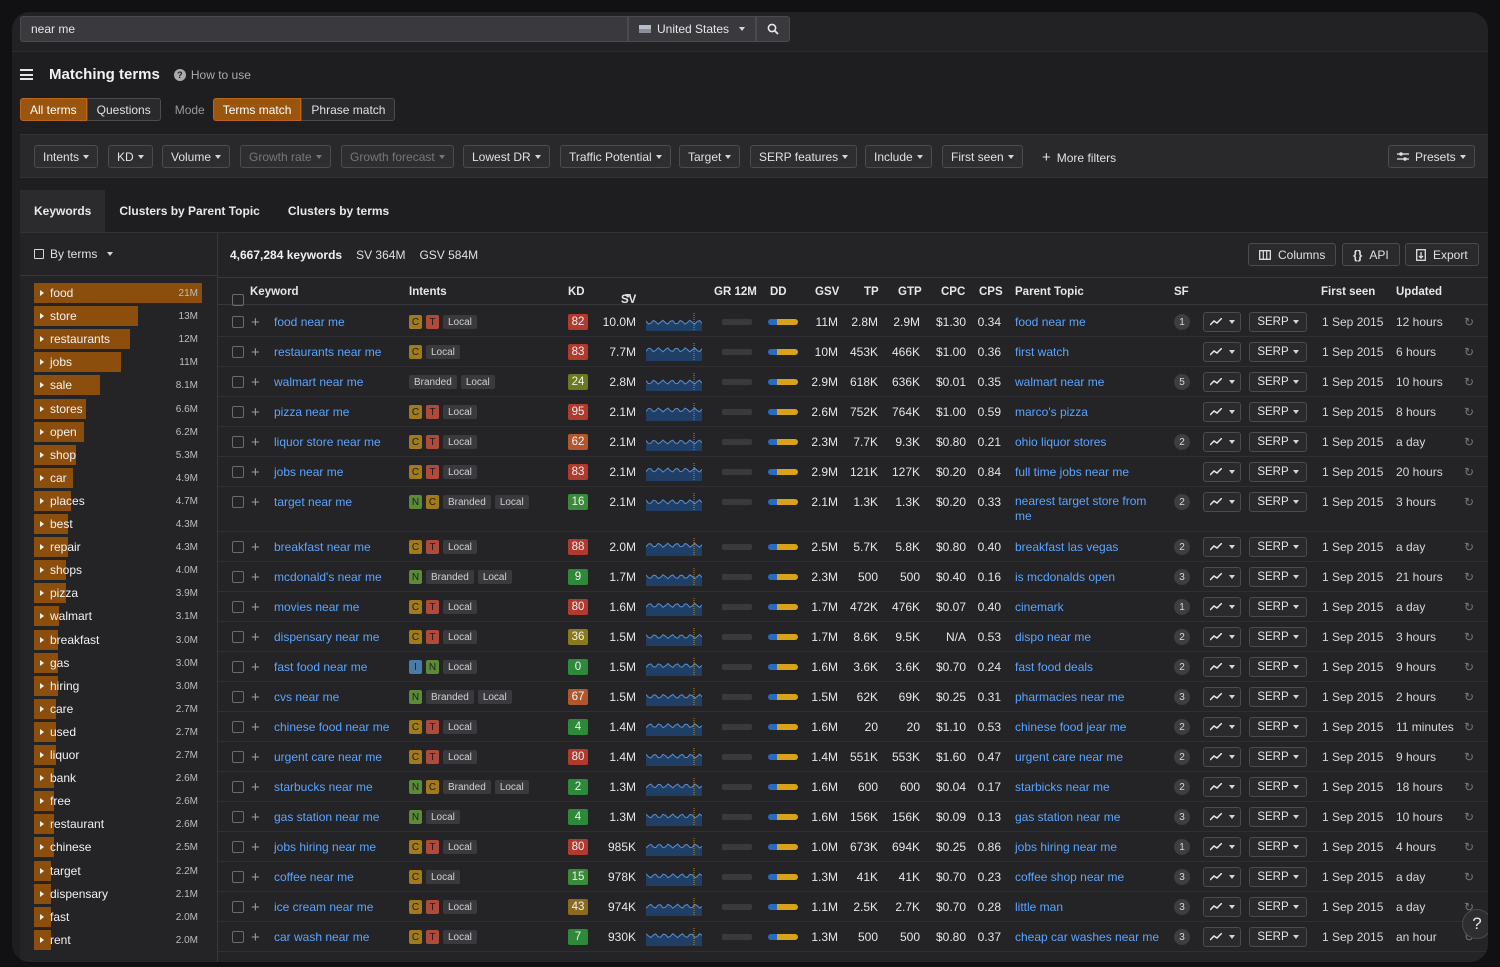  What do you see at coordinates (1081, 508) in the screenshot?
I see `parent-topic-link: nearest target store from me` at bounding box center [1081, 508].